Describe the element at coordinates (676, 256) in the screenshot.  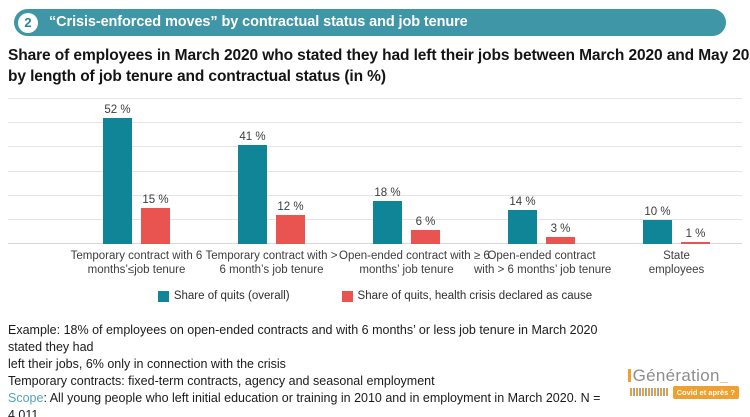
I see `x-axis-label-line: State` at that location.